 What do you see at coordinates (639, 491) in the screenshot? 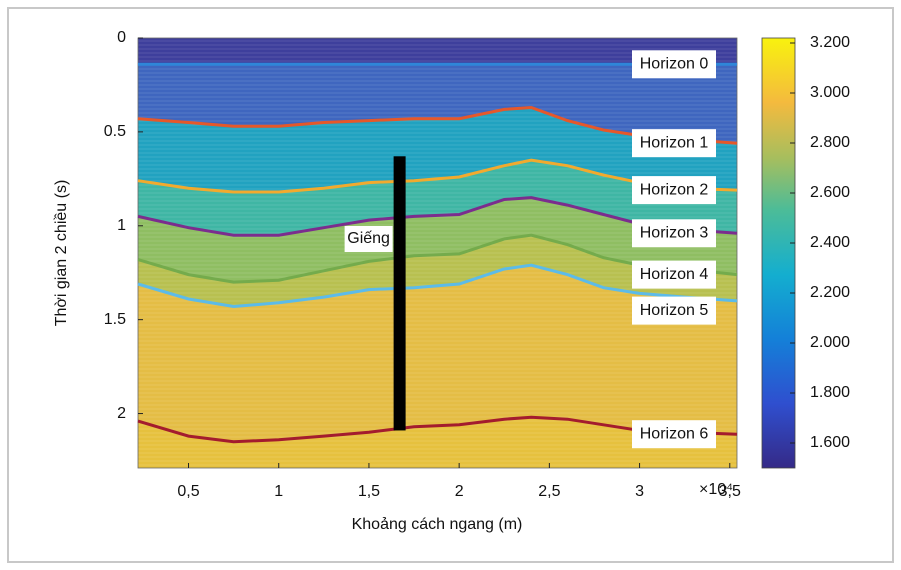
I see `x-tick-label: 3` at bounding box center [639, 491].